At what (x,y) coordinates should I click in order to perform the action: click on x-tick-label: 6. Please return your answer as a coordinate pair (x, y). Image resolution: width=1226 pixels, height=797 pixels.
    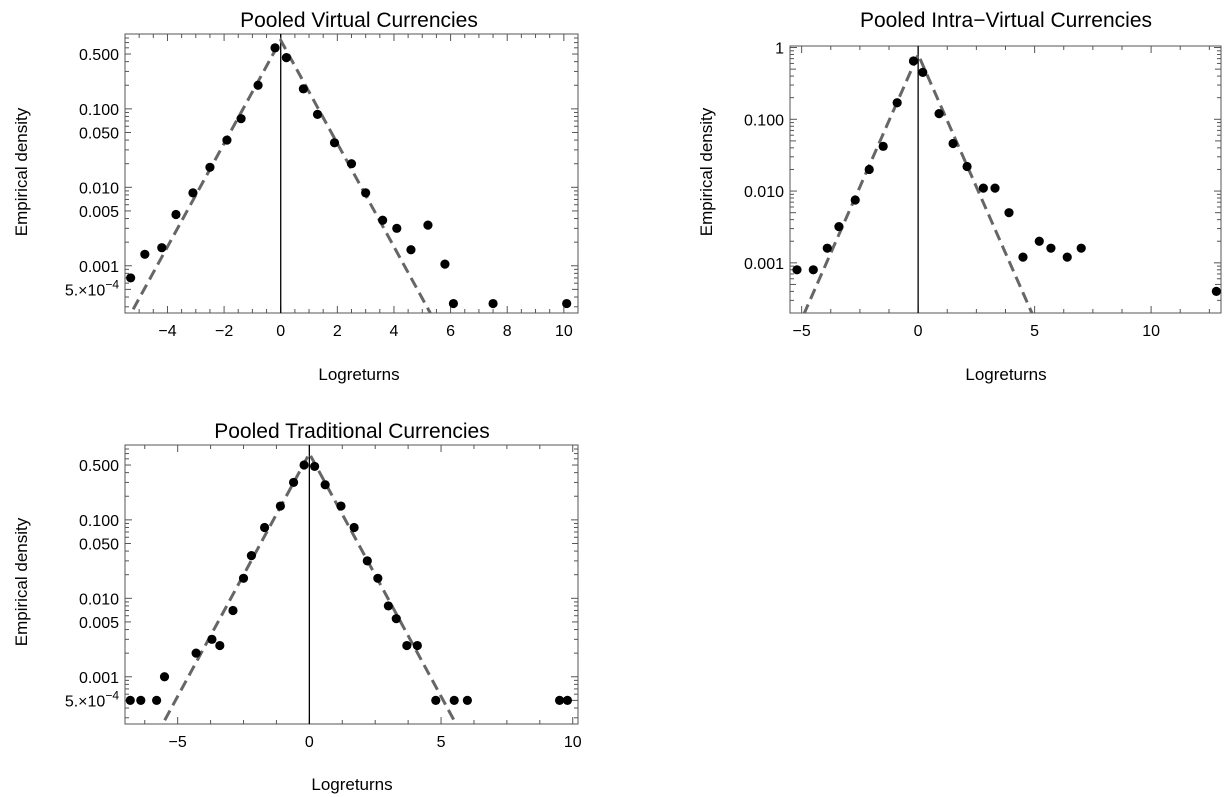
    Looking at the image, I should click on (450, 331).